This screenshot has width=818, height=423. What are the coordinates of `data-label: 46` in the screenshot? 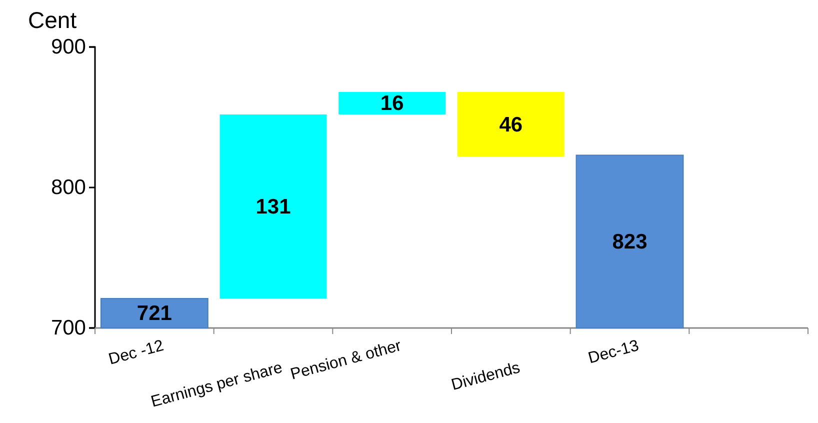 It's located at (511, 124).